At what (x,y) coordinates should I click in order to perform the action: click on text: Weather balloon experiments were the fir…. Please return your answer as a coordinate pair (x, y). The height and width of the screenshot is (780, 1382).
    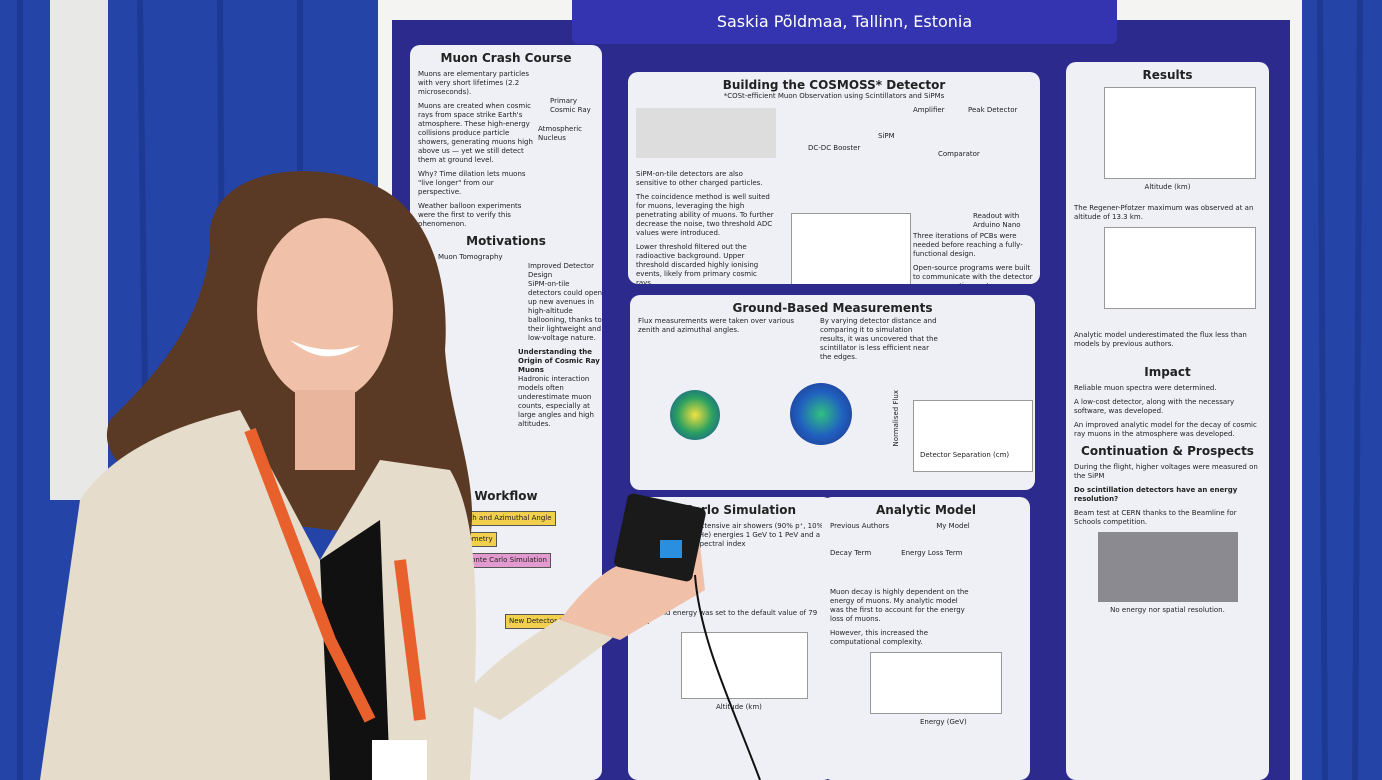
    Looking at the image, I should click on (470, 215).